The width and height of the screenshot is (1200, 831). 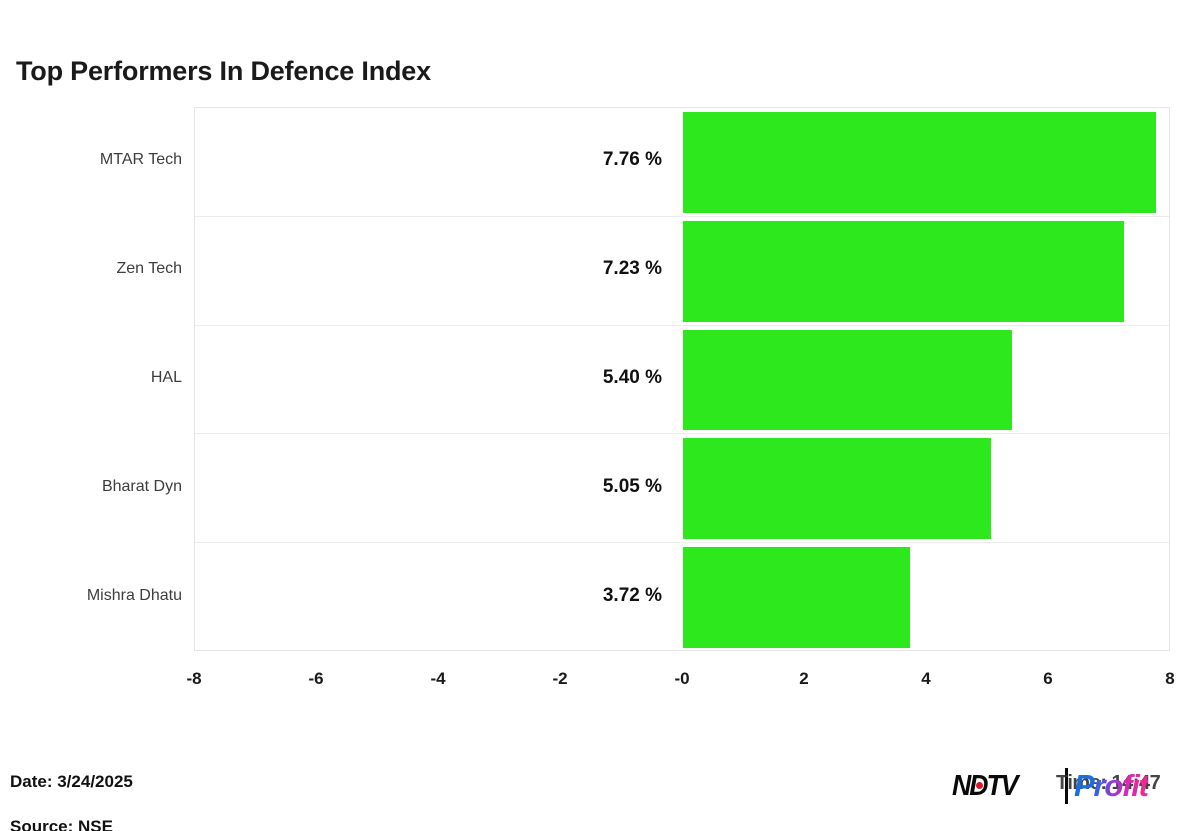 What do you see at coordinates (1048, 678) in the screenshot?
I see `x-tick-label: 6` at bounding box center [1048, 678].